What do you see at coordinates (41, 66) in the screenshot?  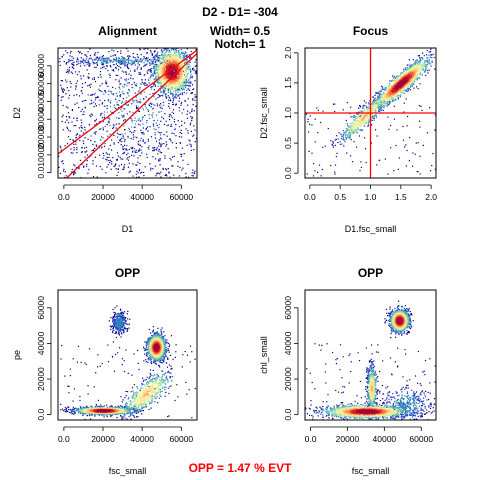 I see `y-tick-label: 60000` at bounding box center [41, 66].